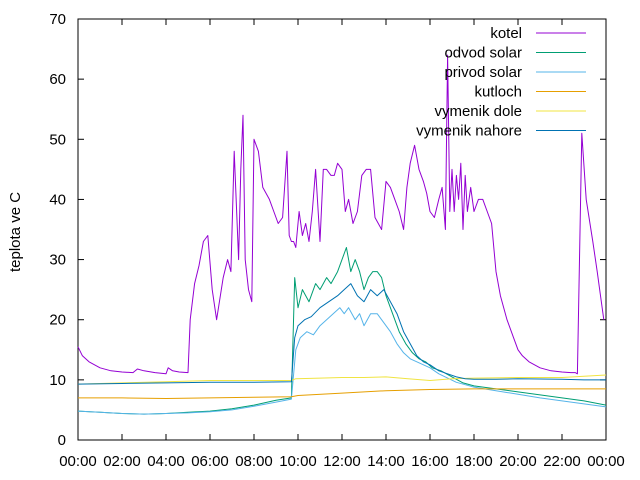  What do you see at coordinates (506, 33) in the screenshot?
I see `legend-label: kotel` at bounding box center [506, 33].